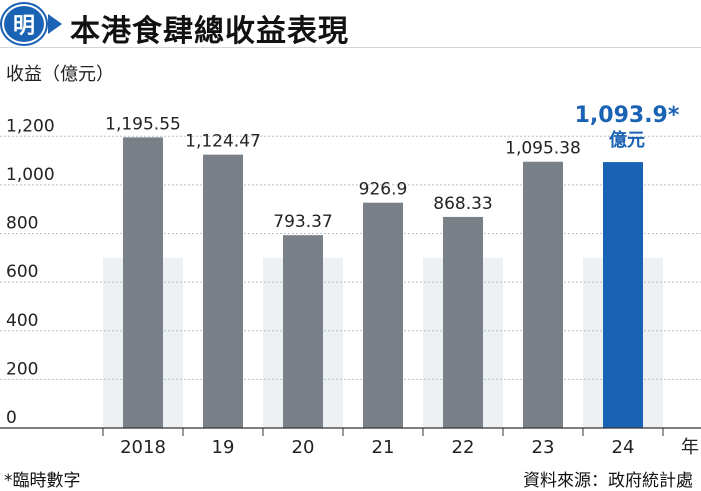 This screenshot has width=701, height=491. What do you see at coordinates (543, 149) in the screenshot?
I see `value-label: 1,095.38` at bounding box center [543, 149].